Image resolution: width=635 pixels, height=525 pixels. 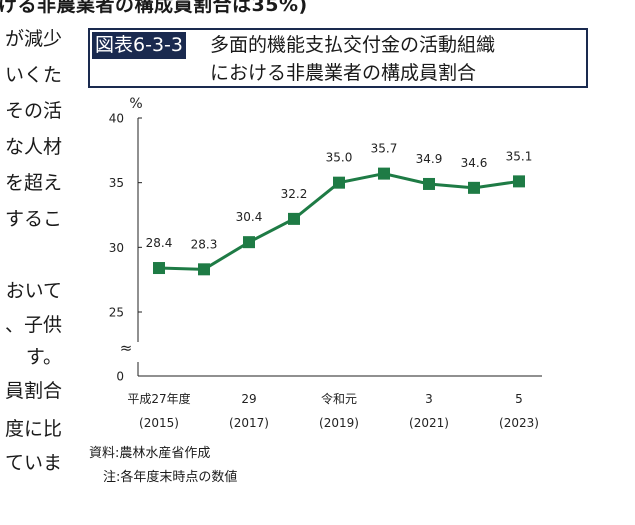 I want to click on side-text-line: 、子供, so click(x=33, y=325).